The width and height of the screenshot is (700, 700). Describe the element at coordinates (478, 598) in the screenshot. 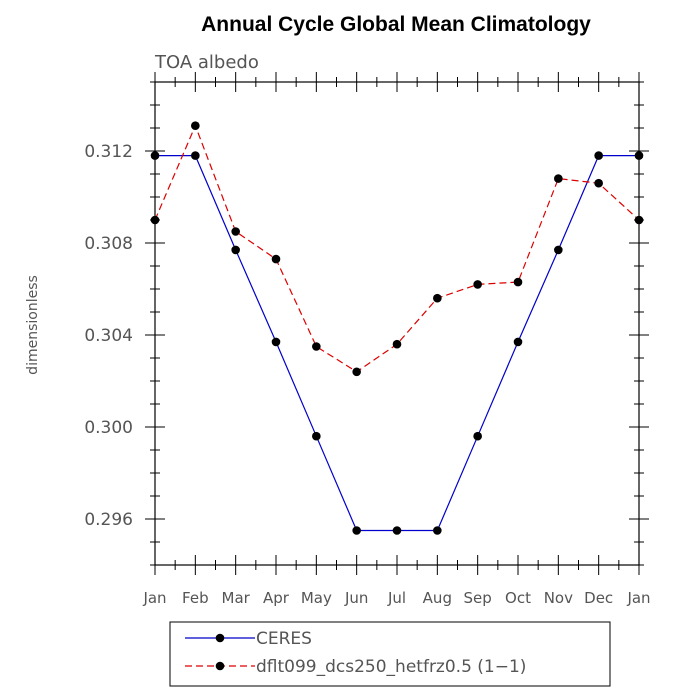

I see `x-tick-label: Sep` at that location.